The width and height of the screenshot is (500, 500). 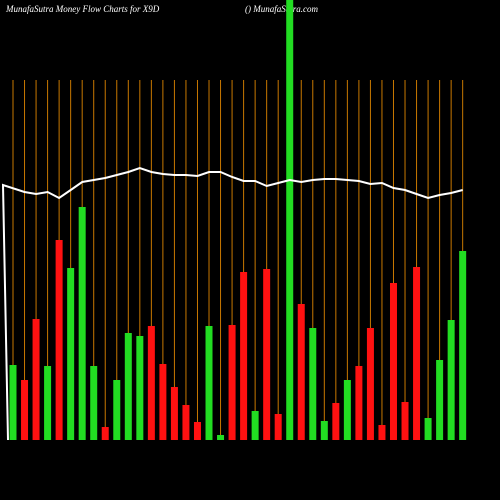 What do you see at coordinates (281, 9) in the screenshot?
I see `chart-subtitle: () MunafaSutra.com` at bounding box center [281, 9].